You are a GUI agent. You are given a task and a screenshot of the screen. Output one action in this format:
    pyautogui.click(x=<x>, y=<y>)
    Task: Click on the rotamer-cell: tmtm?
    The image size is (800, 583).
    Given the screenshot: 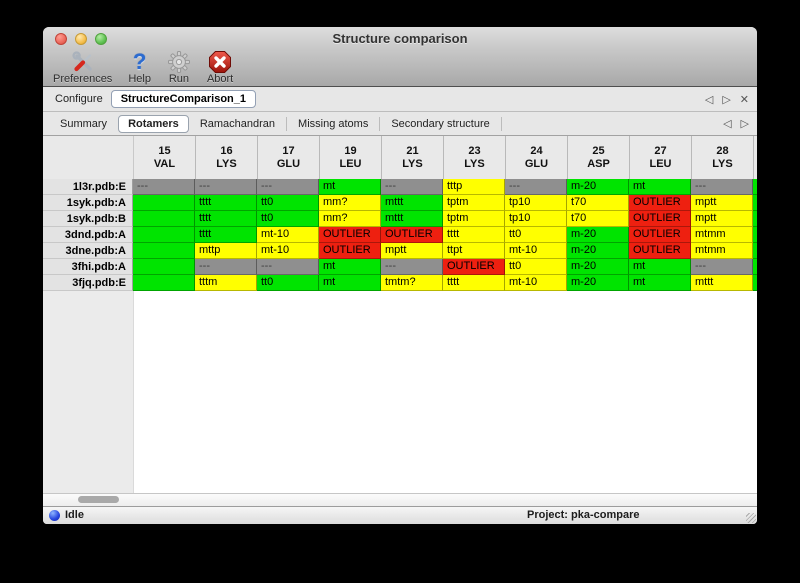 What is the action you would take?
    pyautogui.click(x=412, y=283)
    